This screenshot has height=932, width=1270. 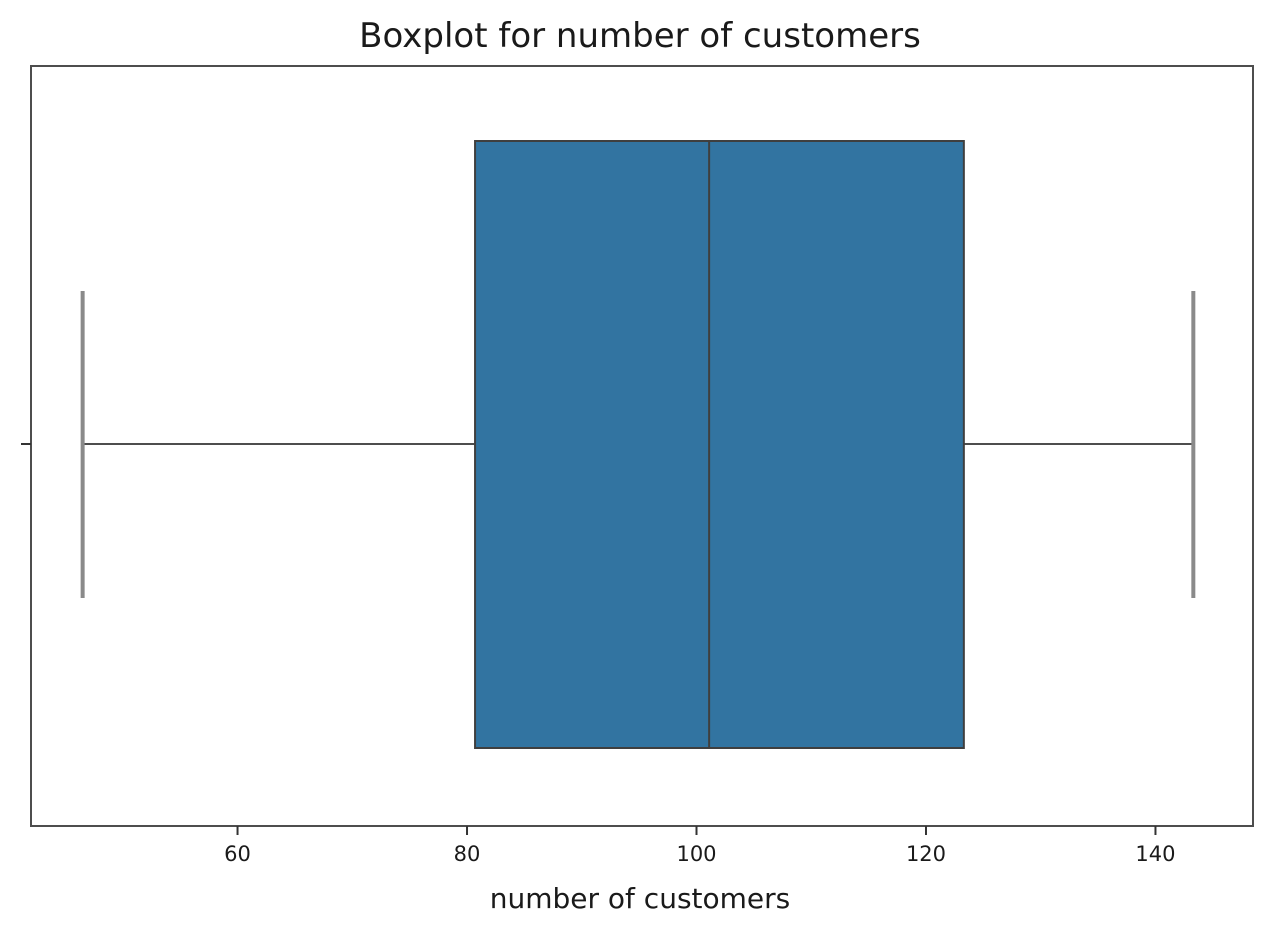 I want to click on x-tick-label: 60, so click(x=237, y=854).